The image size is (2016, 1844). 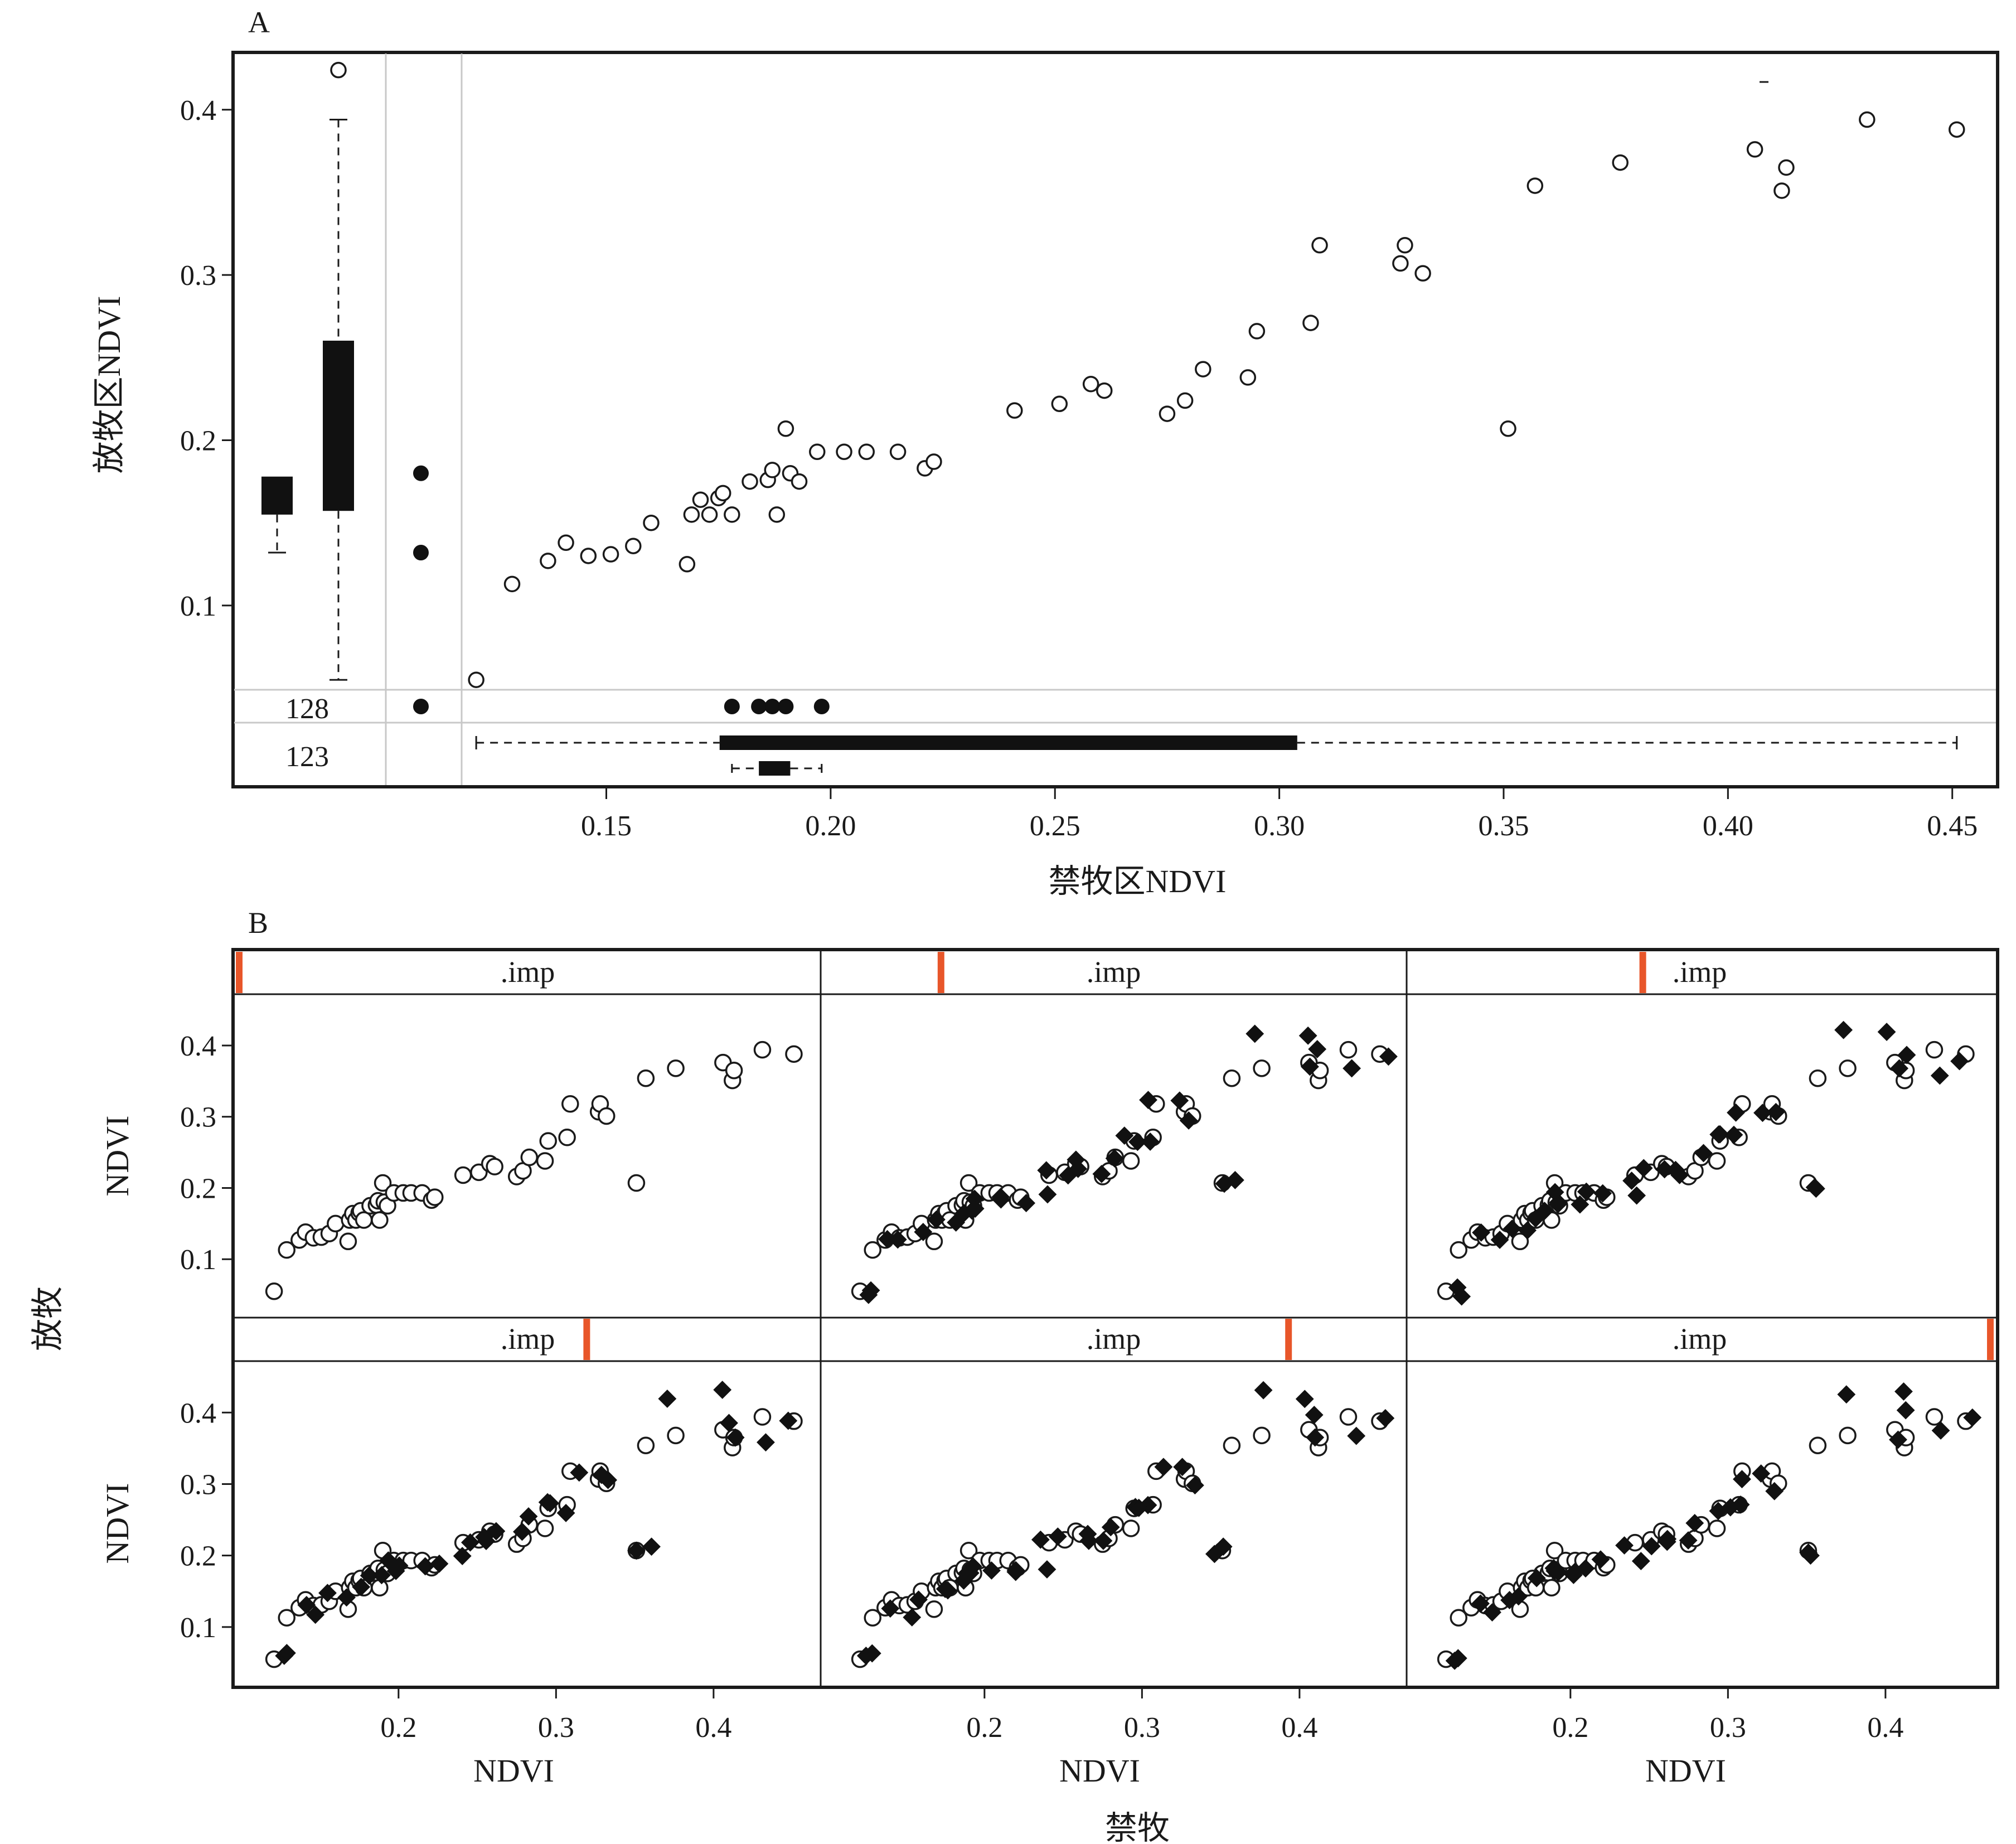 I want to click on b-y-tick-label: 0.1, so click(x=198, y=1260).